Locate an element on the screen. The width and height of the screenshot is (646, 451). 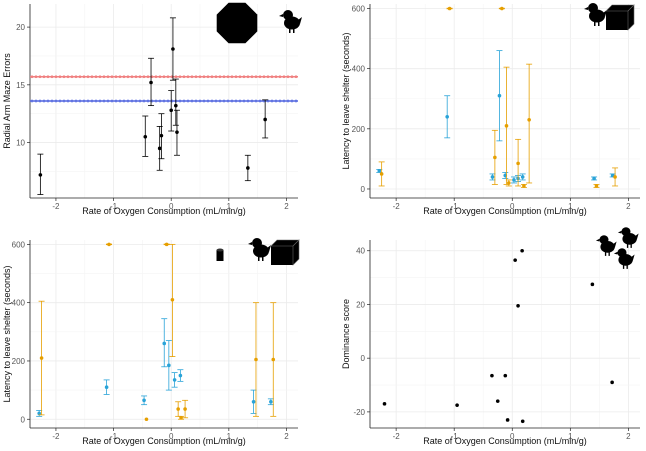
x-tick-label: -2 is located at coordinates (56, 206).